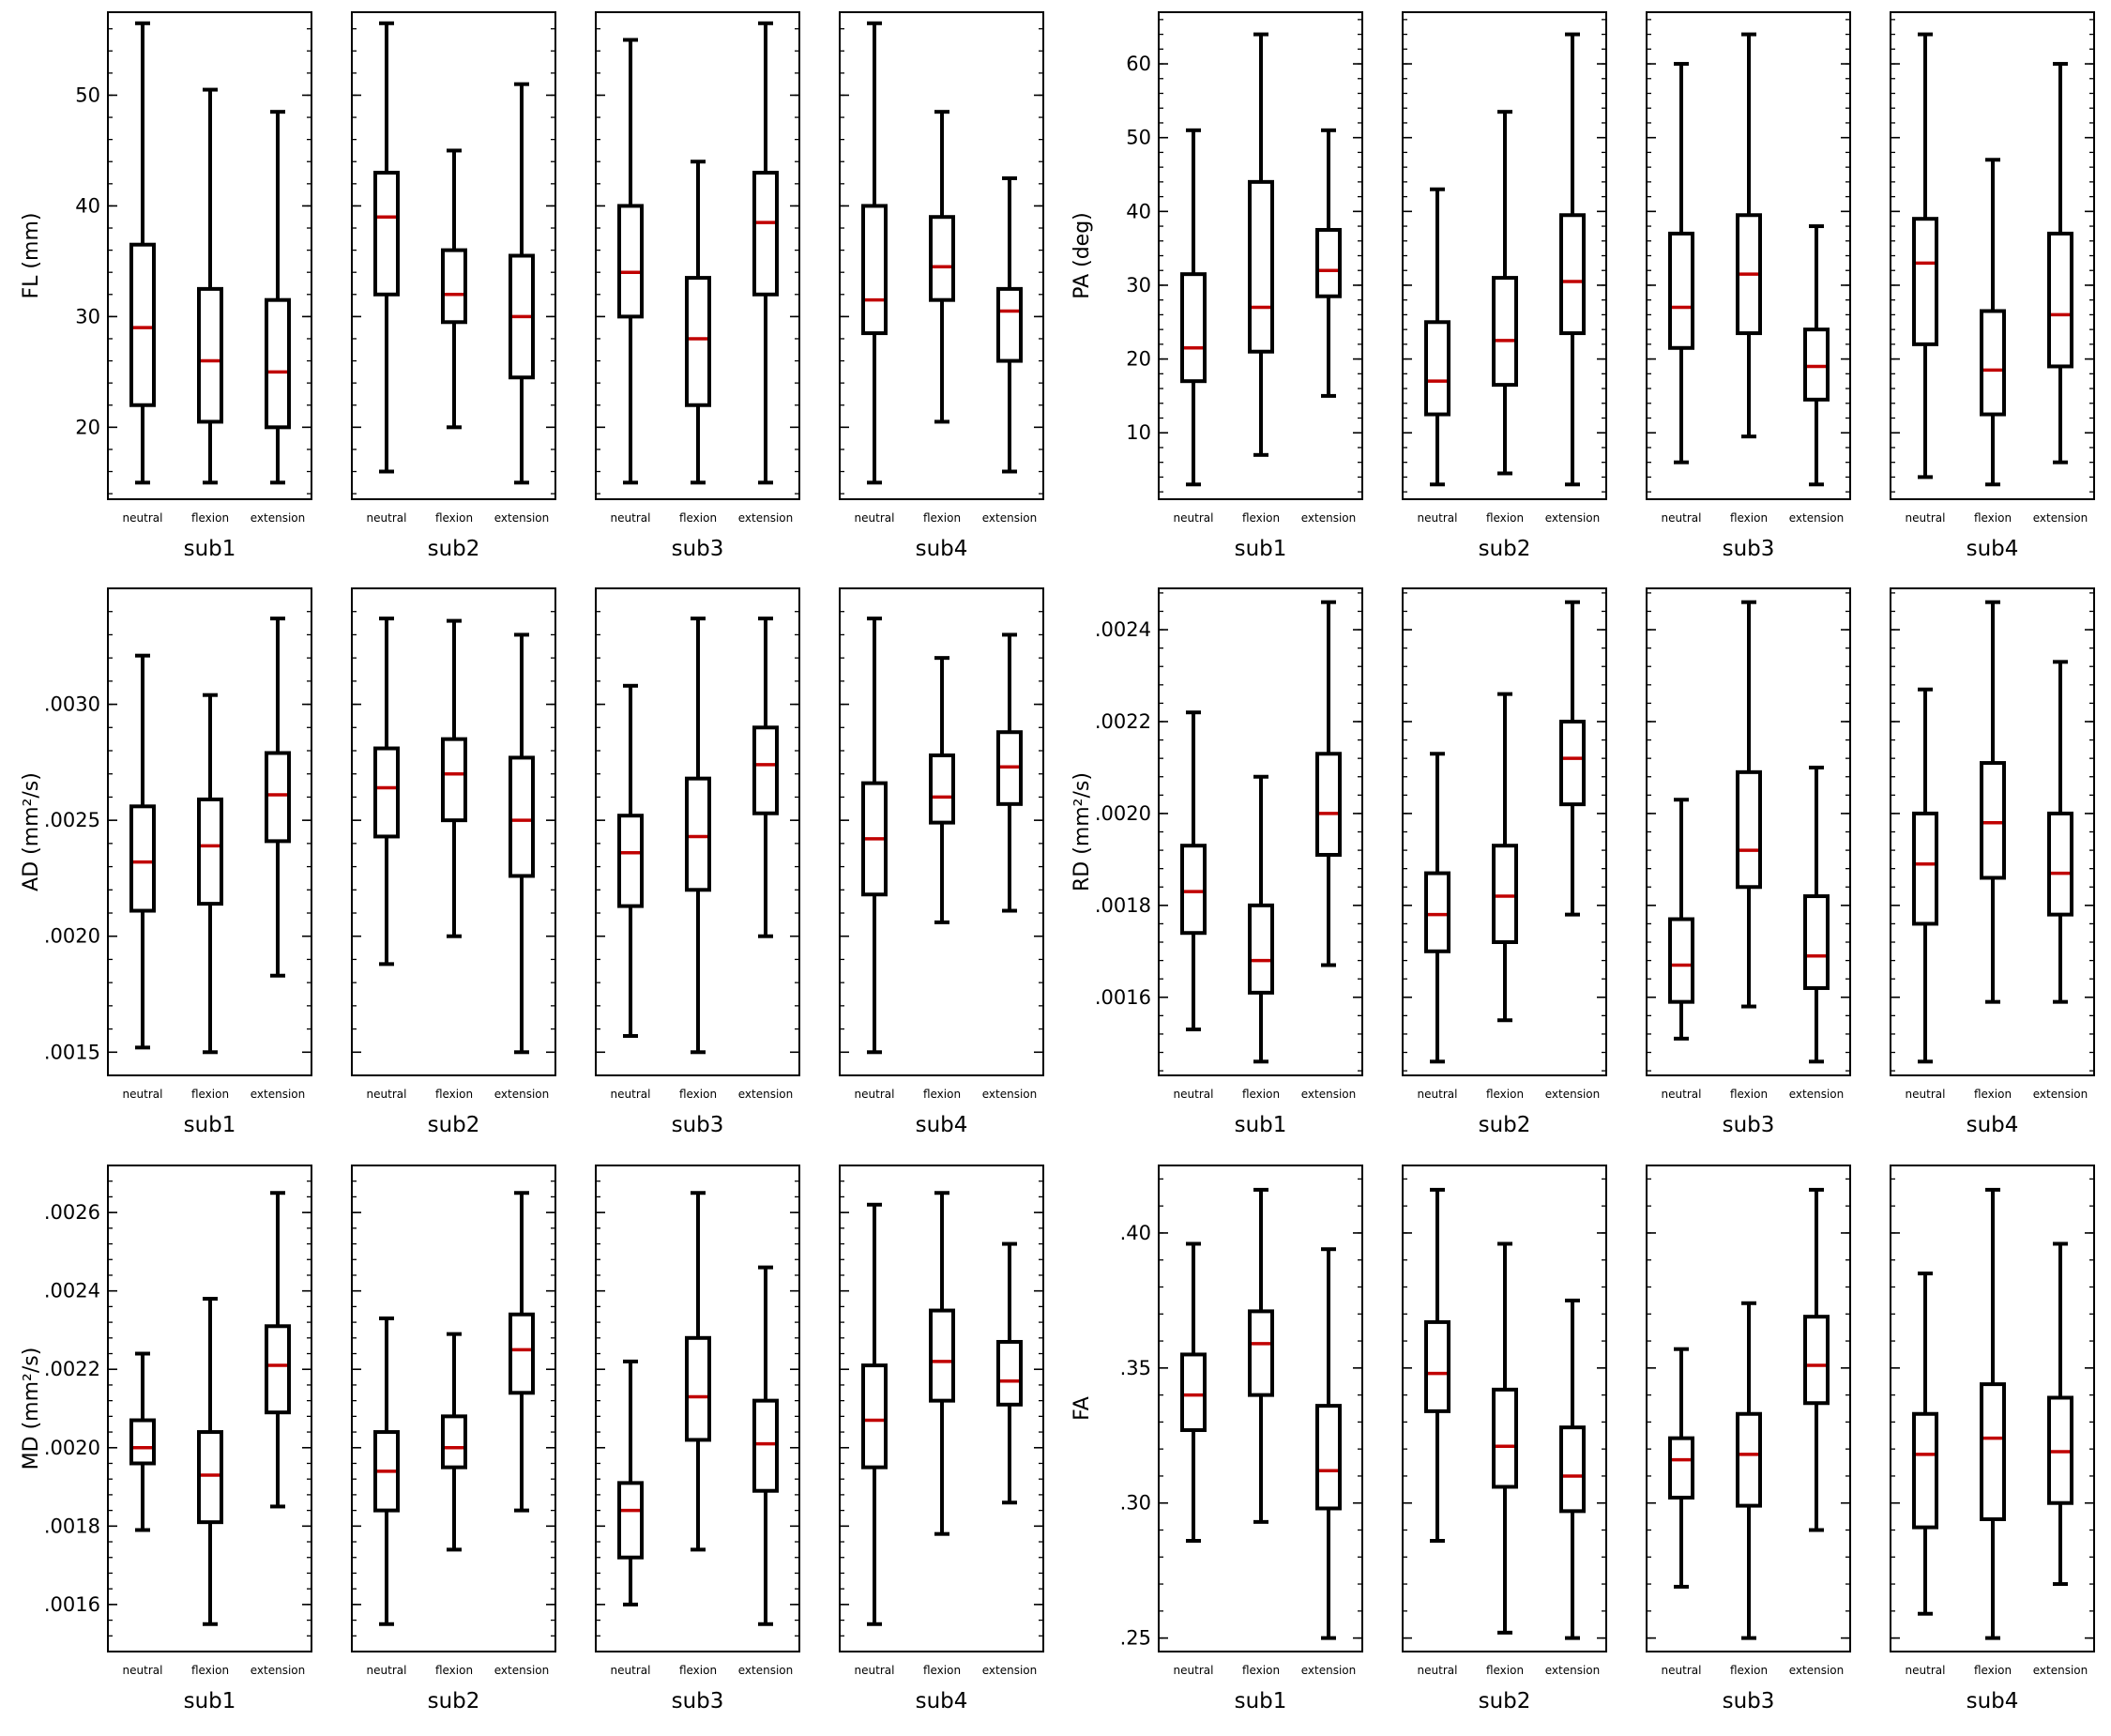 The image size is (2111, 1736). Describe the element at coordinates (454, 1125) in the screenshot. I see `subject-label: sub2` at that location.